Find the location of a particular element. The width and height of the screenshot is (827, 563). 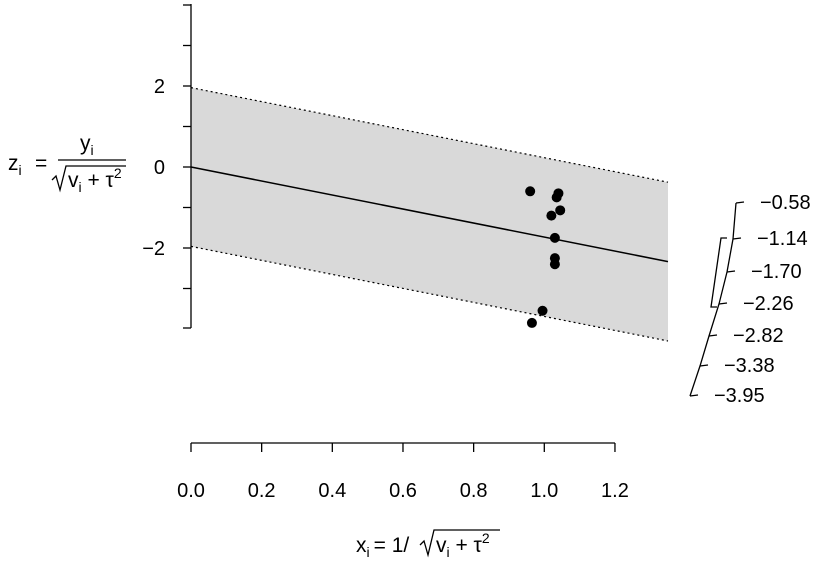

data-points is located at coordinates (545, 257).